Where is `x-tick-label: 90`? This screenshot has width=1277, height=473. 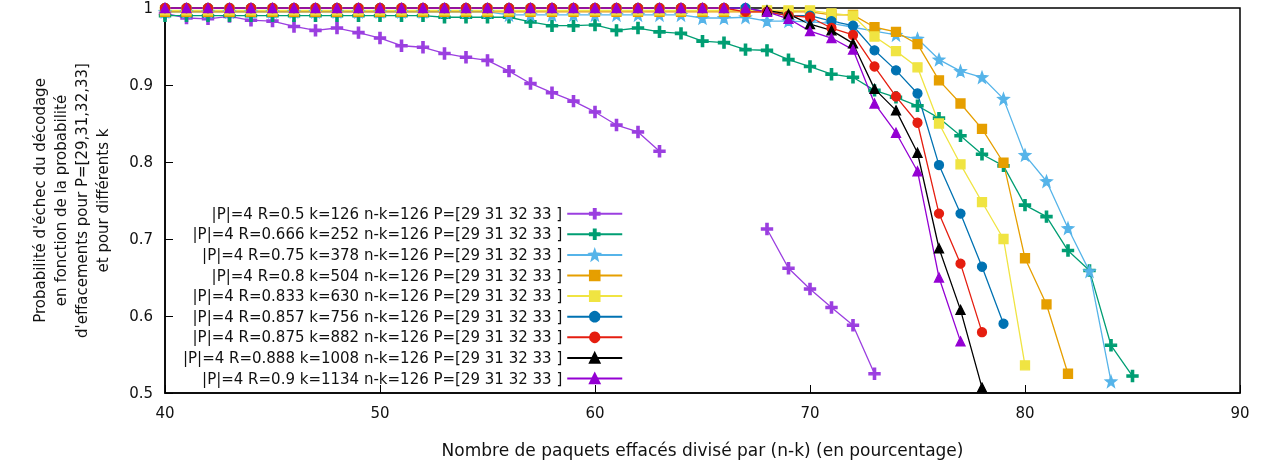
x-tick-label: 90 is located at coordinates (1240, 412).